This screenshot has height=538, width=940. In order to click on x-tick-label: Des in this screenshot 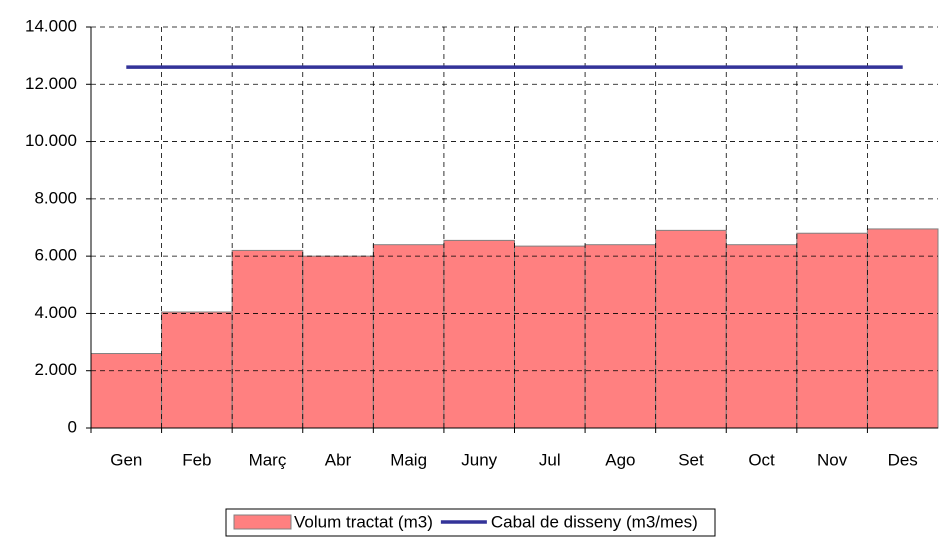, I will do `click(903, 459)`.